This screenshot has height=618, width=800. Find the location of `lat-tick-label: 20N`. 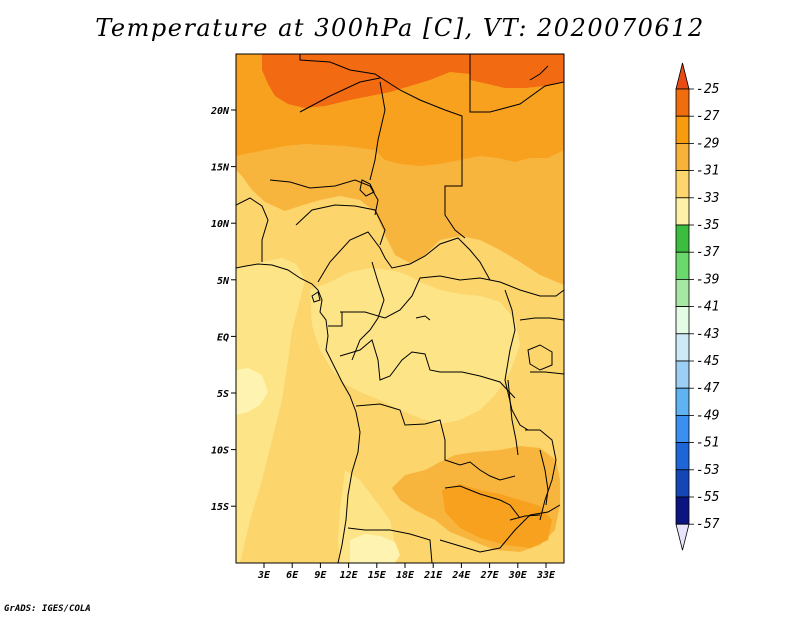

lat-tick-label: 20N is located at coordinates (220, 111).